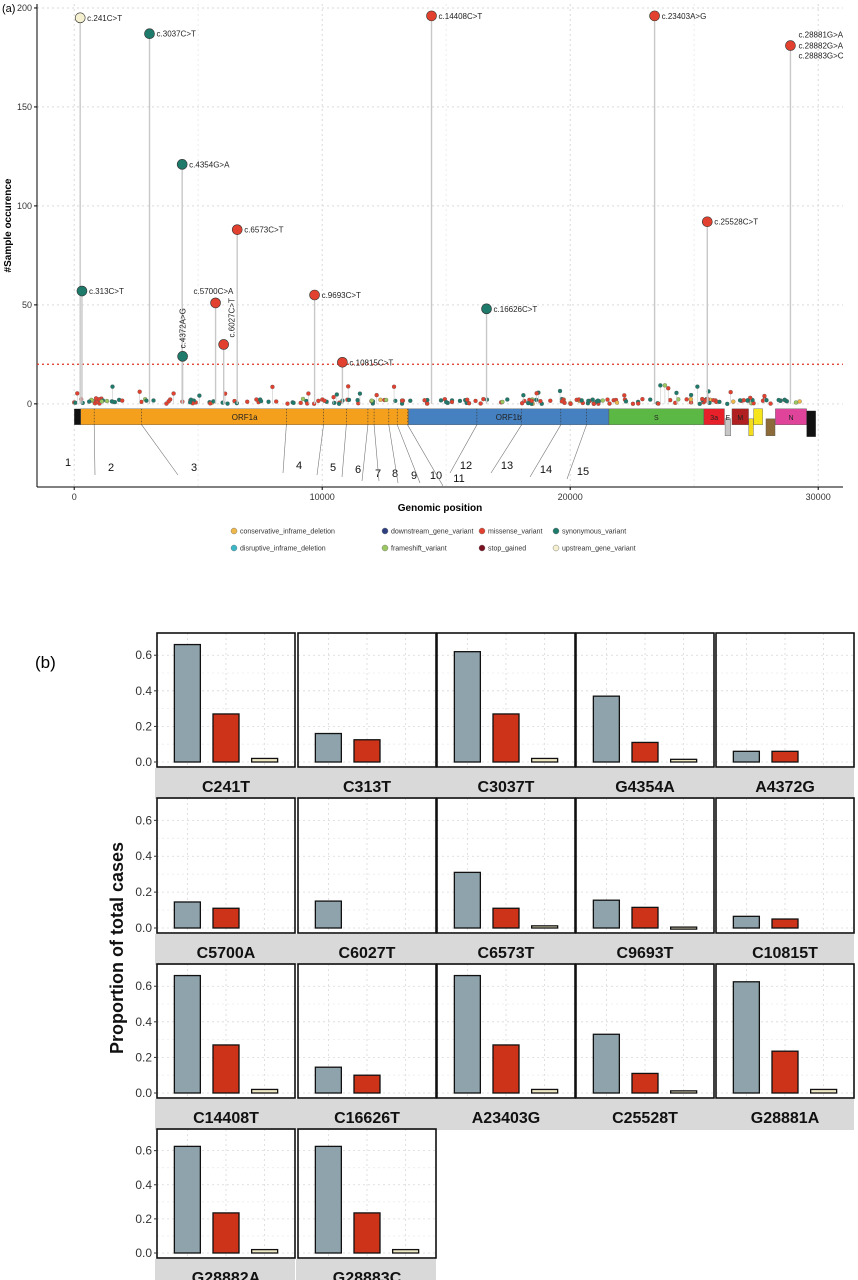 The width and height of the screenshot is (858, 1280). Describe the element at coordinates (509, 417) in the screenshot. I see `gene-label: ORF1b` at that location.